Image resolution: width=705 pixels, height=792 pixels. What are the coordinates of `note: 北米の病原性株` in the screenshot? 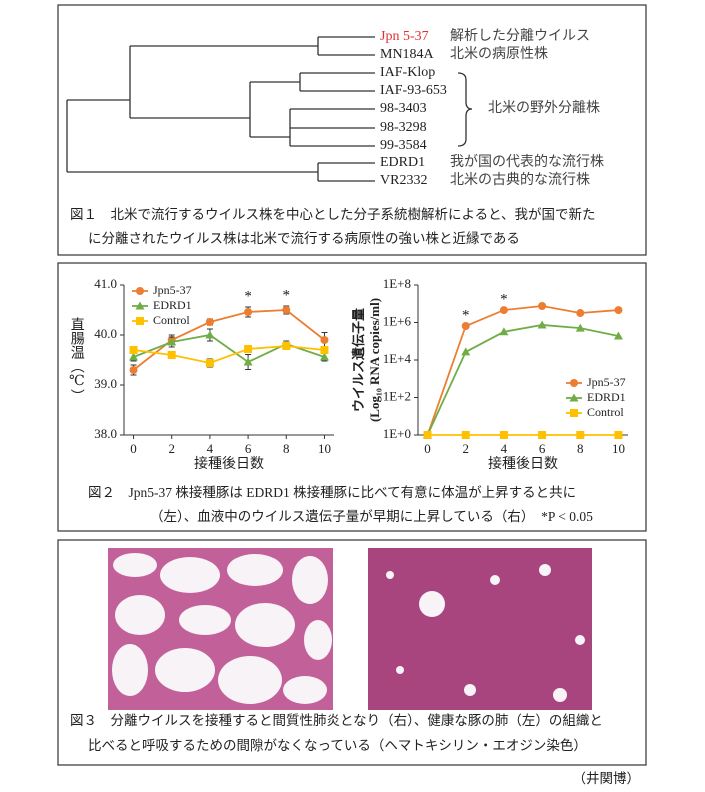 It's located at (499, 54).